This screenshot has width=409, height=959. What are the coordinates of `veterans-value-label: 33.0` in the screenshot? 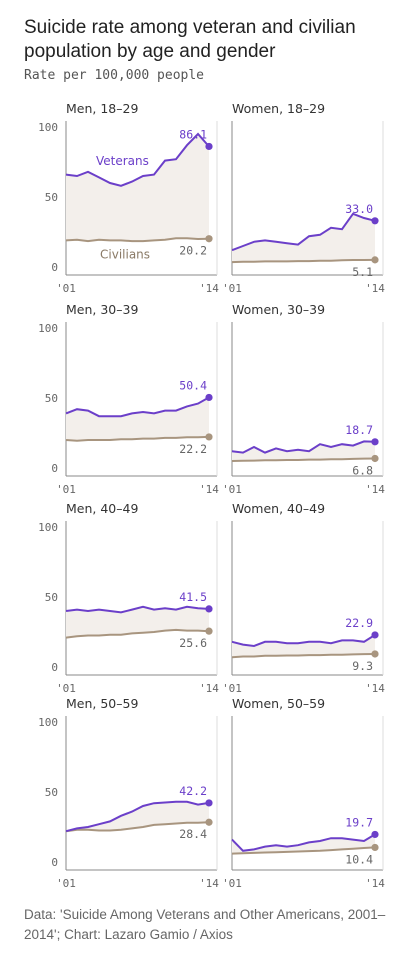 It's located at (359, 209).